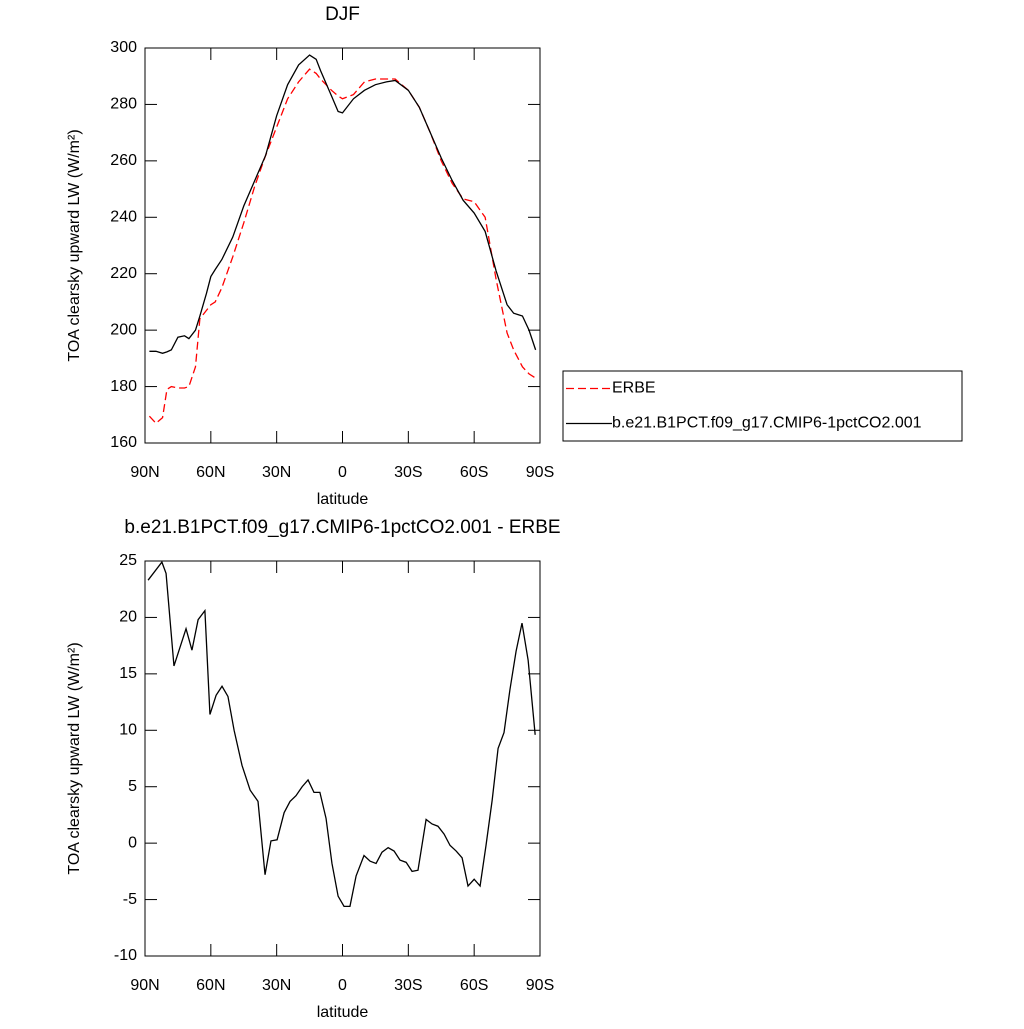 The height and width of the screenshot is (1029, 1024). I want to click on y-tick-label: 20, so click(128, 617).